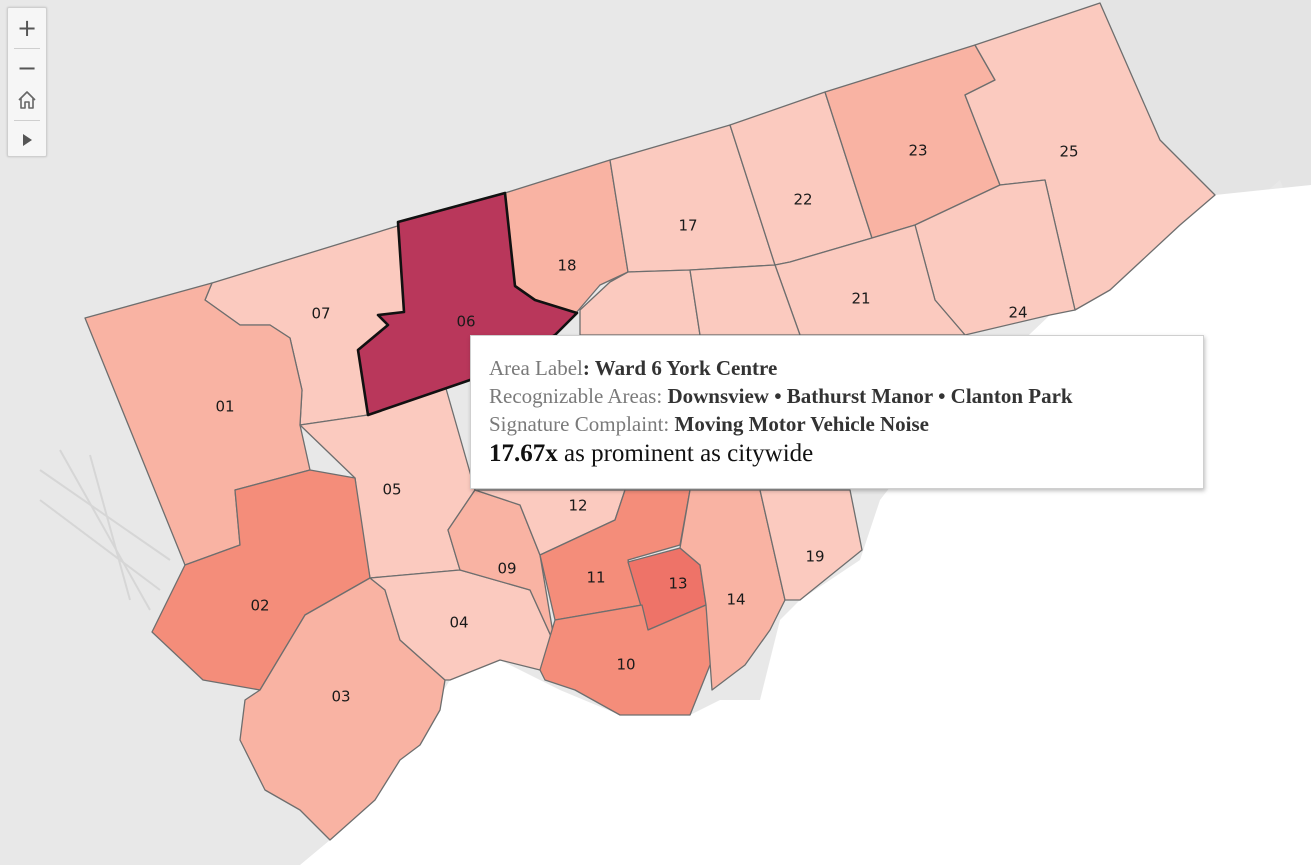  I want to click on recognizable-key: Recognizable Areas, so click(573, 396).